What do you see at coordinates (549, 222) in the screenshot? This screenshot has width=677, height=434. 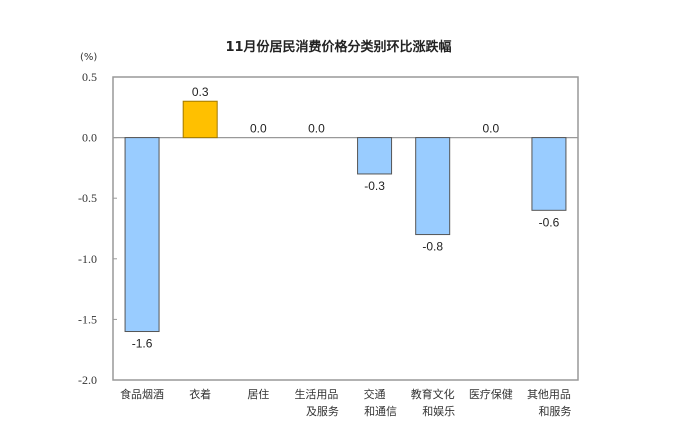 I see `bar-value-label: -0.6` at bounding box center [549, 222].